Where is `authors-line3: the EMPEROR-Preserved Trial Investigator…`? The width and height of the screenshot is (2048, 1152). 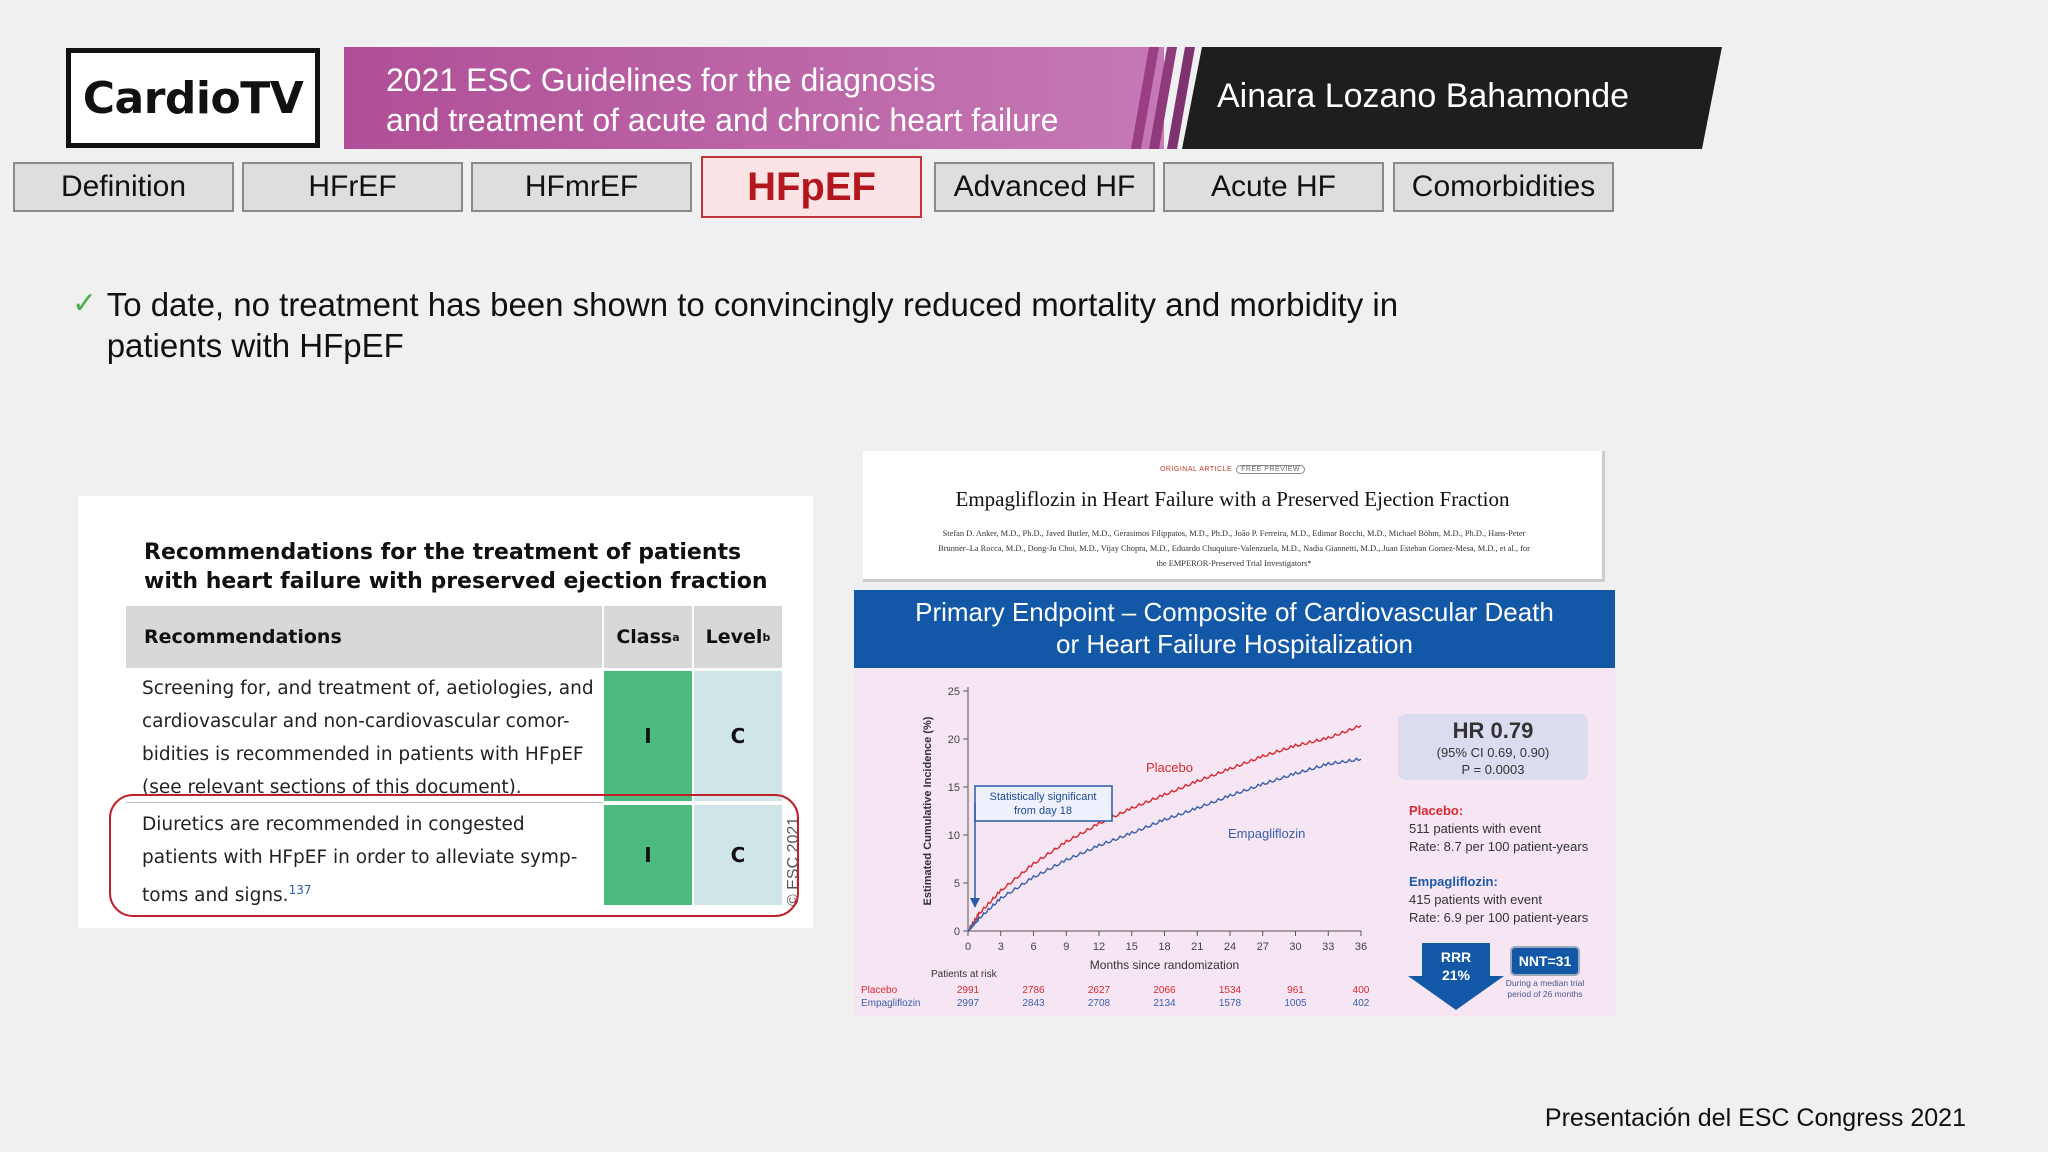 authors-line3: the EMPEROR-Preserved Trial Investigator… is located at coordinates (1234, 563).